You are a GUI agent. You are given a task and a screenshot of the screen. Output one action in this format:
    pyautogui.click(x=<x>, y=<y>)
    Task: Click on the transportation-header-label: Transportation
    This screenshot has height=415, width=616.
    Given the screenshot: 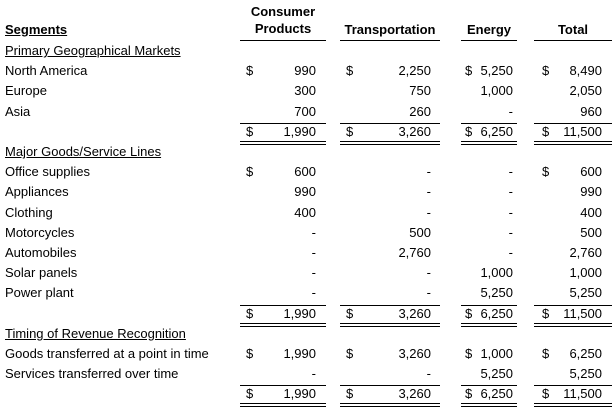 What is the action you would take?
    pyautogui.click(x=390, y=29)
    